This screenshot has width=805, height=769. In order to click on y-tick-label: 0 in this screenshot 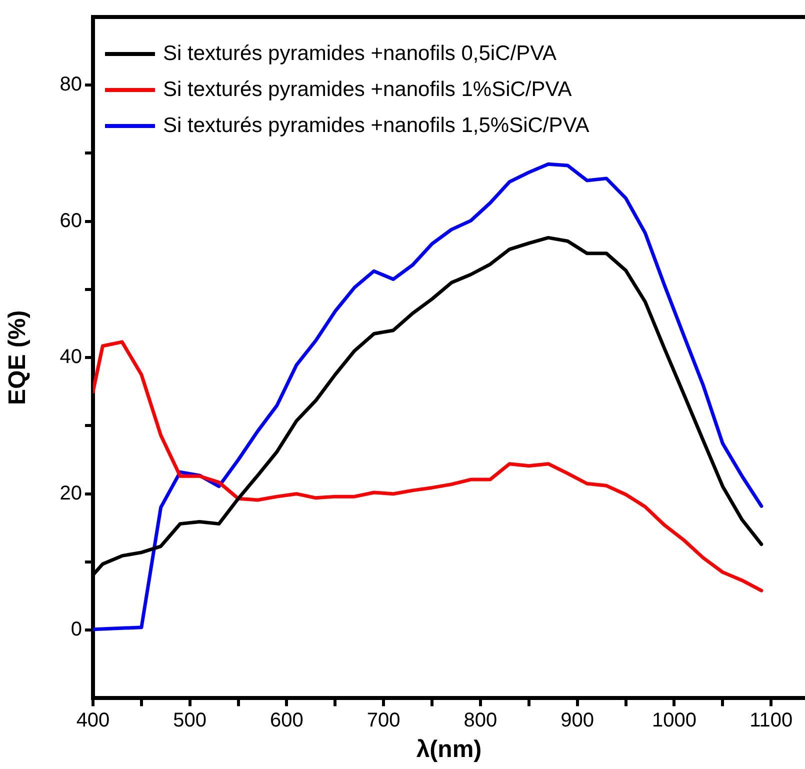, I will do `click(76, 629)`.